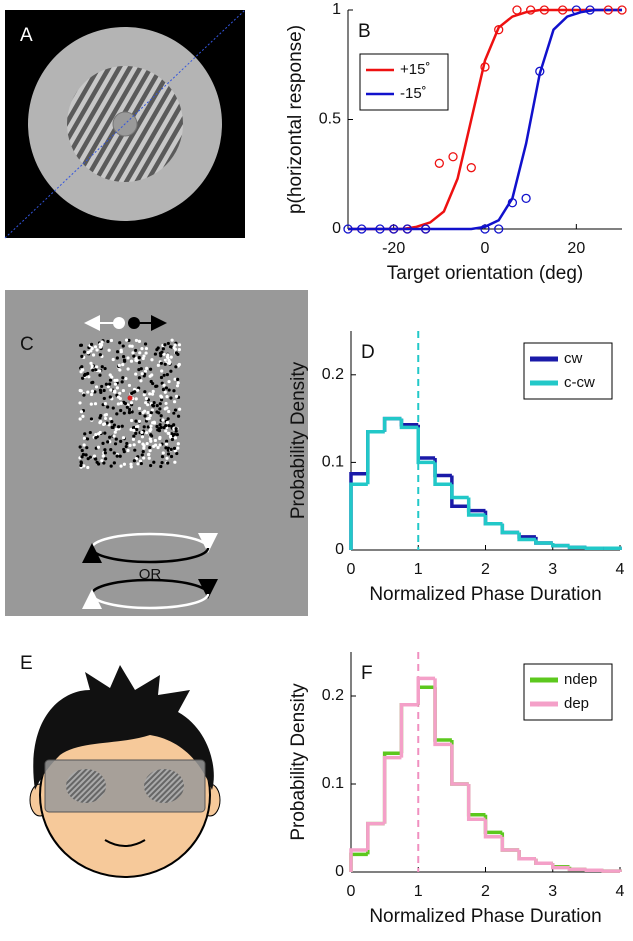 Image resolution: width=633 pixels, height=941 pixels. Describe the element at coordinates (333, 695) in the screenshot. I see `y-tick-label: 0.2` at that location.